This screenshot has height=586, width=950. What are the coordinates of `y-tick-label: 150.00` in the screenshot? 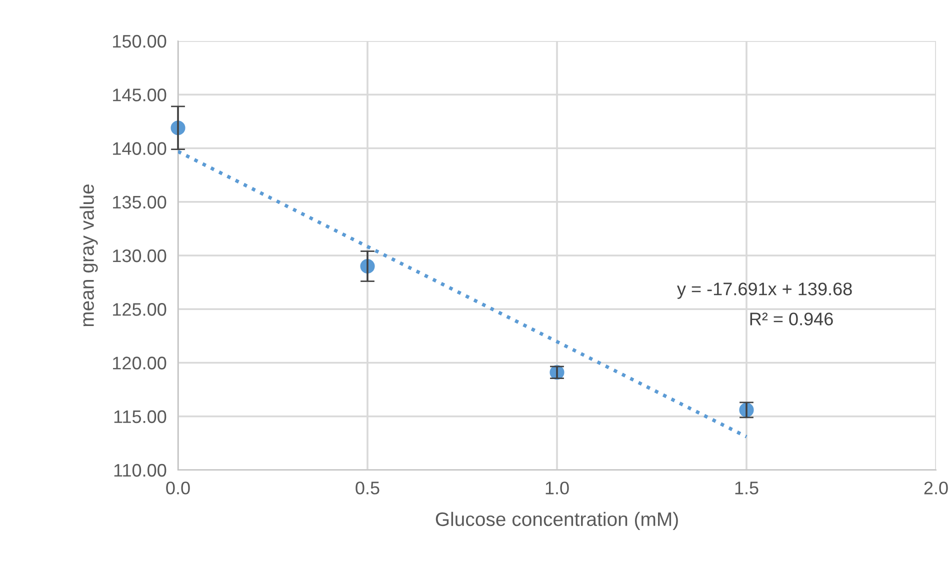 It's located at (139, 41).